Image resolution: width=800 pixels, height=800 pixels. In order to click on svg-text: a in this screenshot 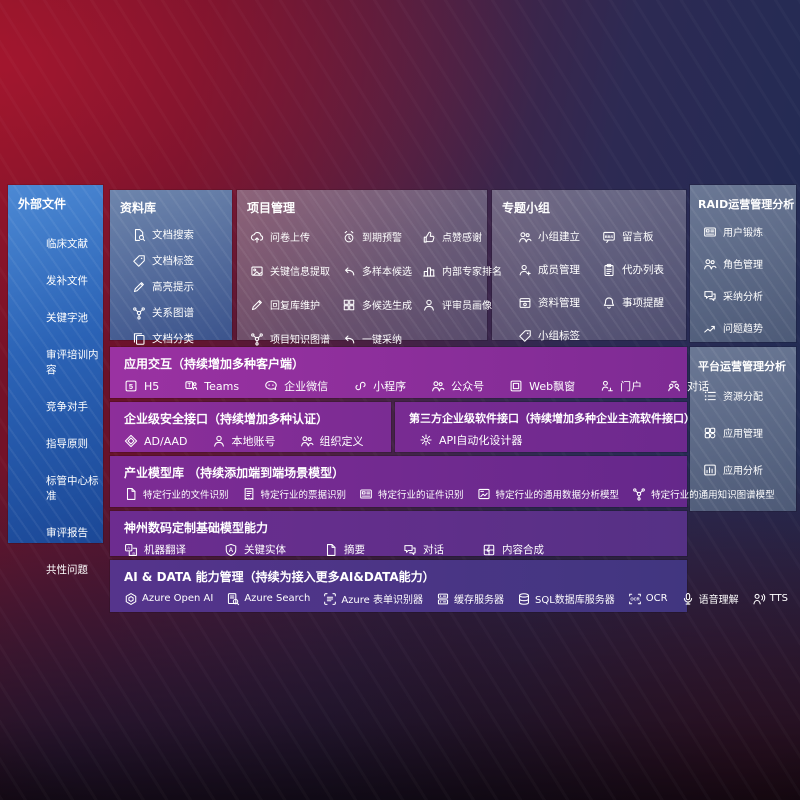, I will do `click(133, 552)`.